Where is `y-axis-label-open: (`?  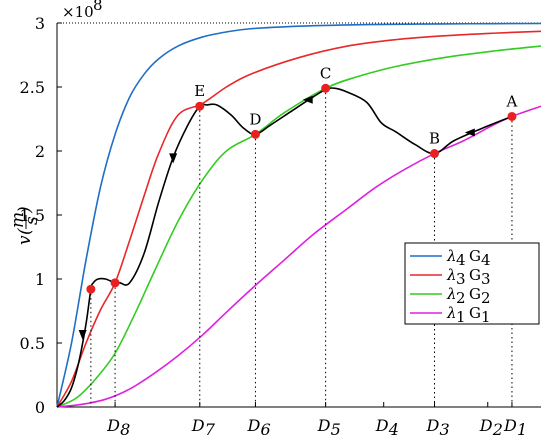
y-axis-label-open: ( is located at coordinates (25, 231).